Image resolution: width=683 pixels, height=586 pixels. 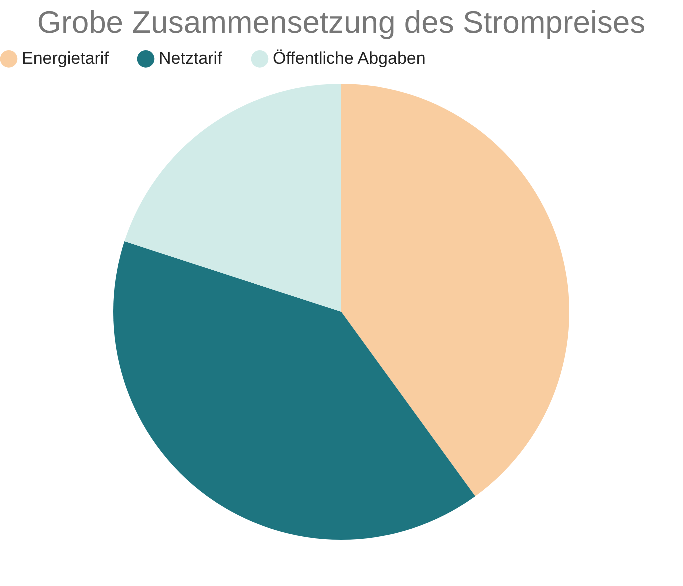 What do you see at coordinates (66, 58) in the screenshot?
I see `legend-label: Energietarif` at bounding box center [66, 58].